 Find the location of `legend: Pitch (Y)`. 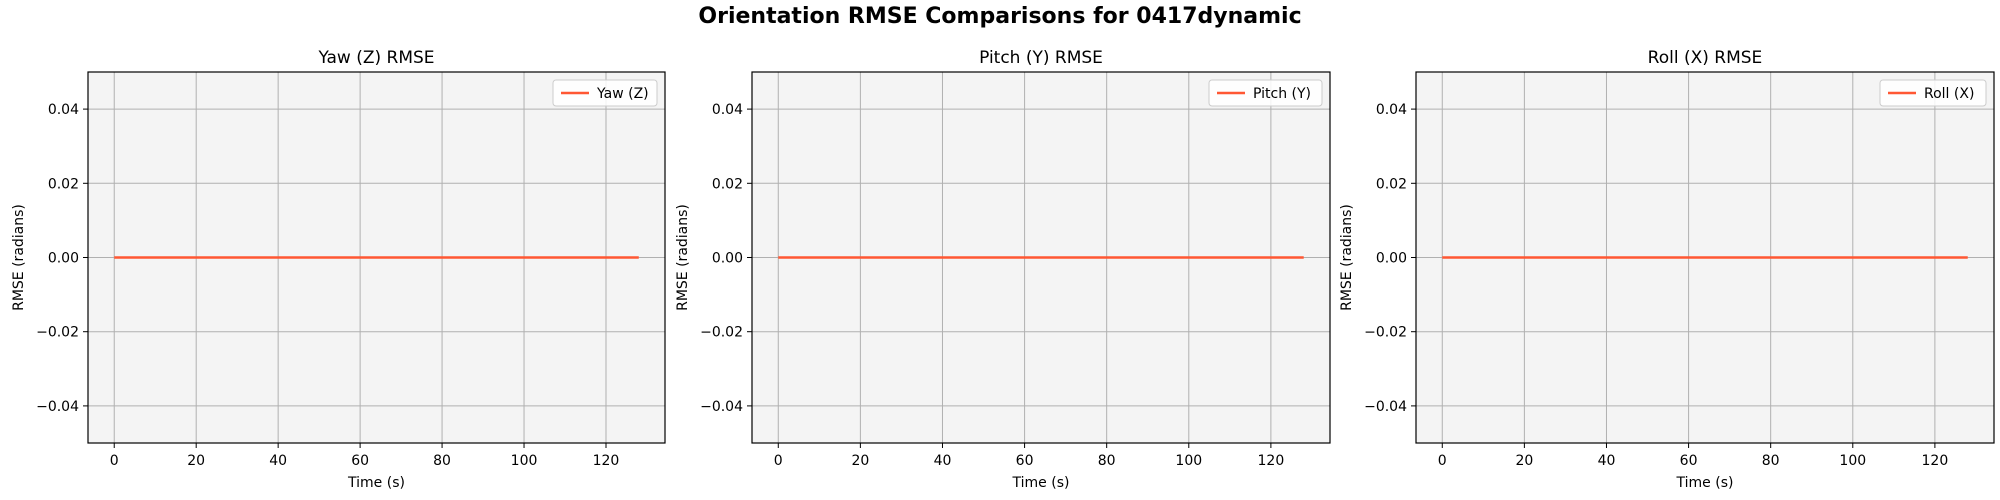

legend: Pitch (Y) is located at coordinates (1265, 93).